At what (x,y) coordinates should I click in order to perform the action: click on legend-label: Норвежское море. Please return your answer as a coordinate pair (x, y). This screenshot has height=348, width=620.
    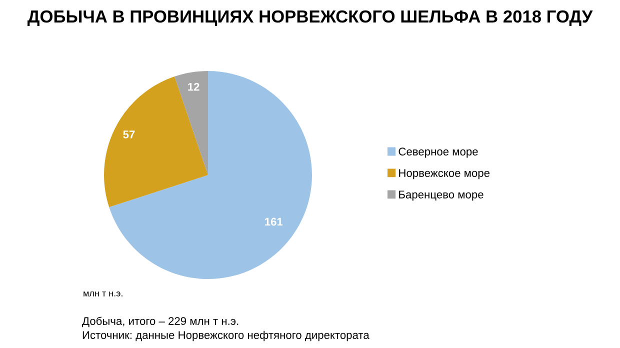
    Looking at the image, I should click on (444, 174).